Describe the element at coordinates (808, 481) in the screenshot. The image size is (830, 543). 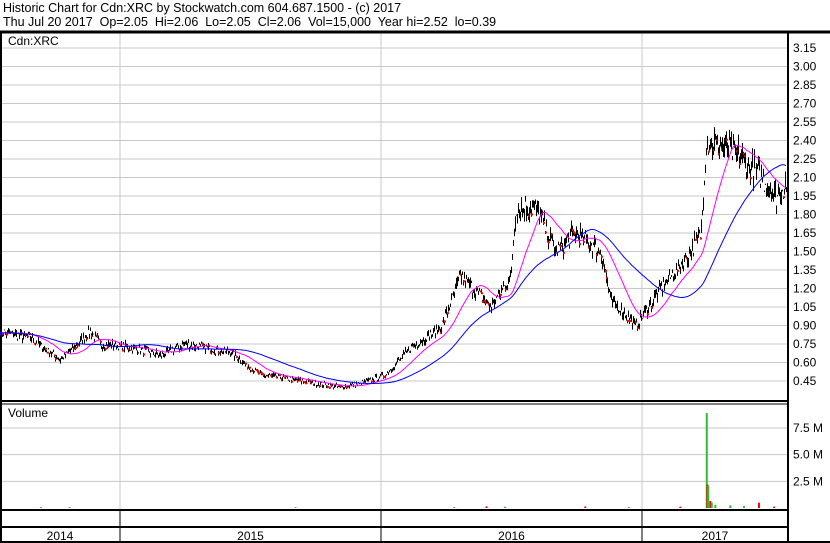
I see `volume-tick-label: 2.5 M` at that location.